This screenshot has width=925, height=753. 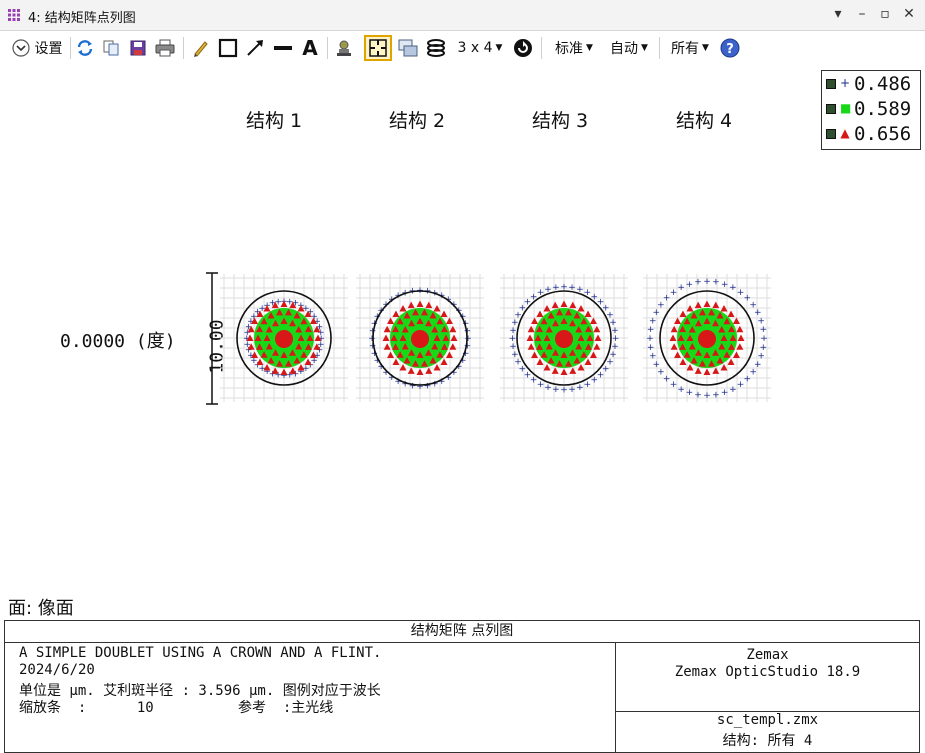 I want to click on settings-button: 设置, so click(x=37, y=48).